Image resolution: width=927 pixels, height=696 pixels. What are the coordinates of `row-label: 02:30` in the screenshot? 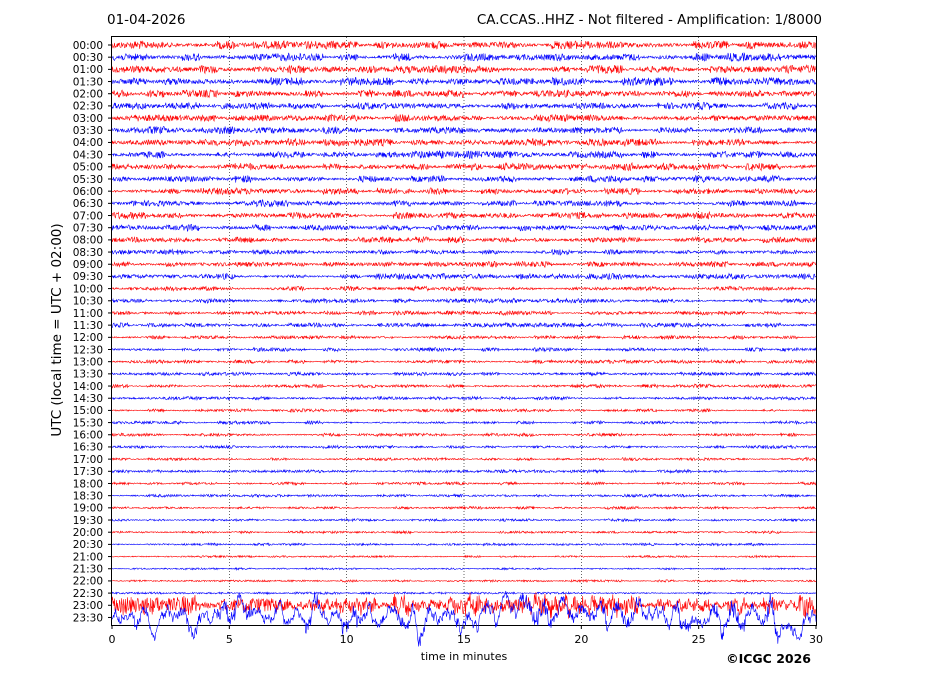 It's located at (88, 107).